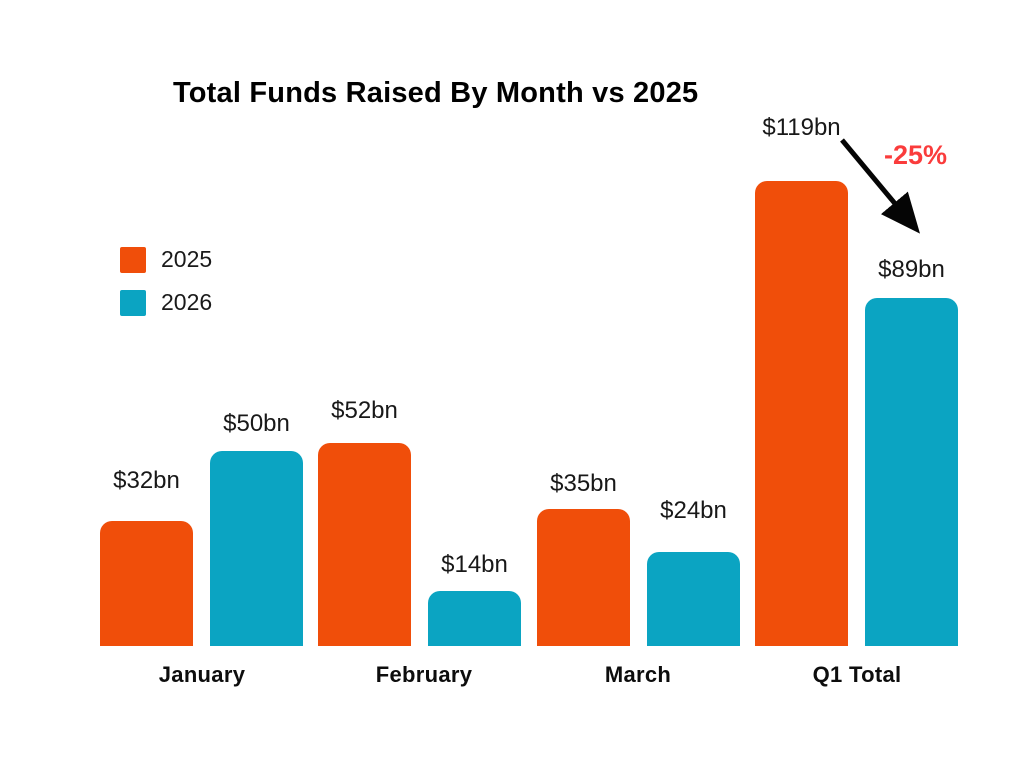  What do you see at coordinates (146, 480) in the screenshot?
I see `value-label-january-2025: $32bn` at bounding box center [146, 480].